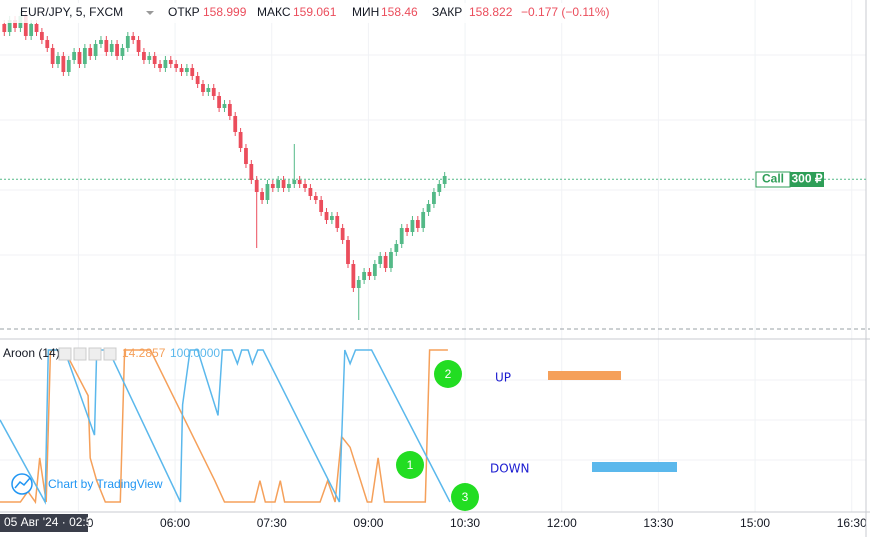  I want to click on high-label: МАКС, so click(274, 12).